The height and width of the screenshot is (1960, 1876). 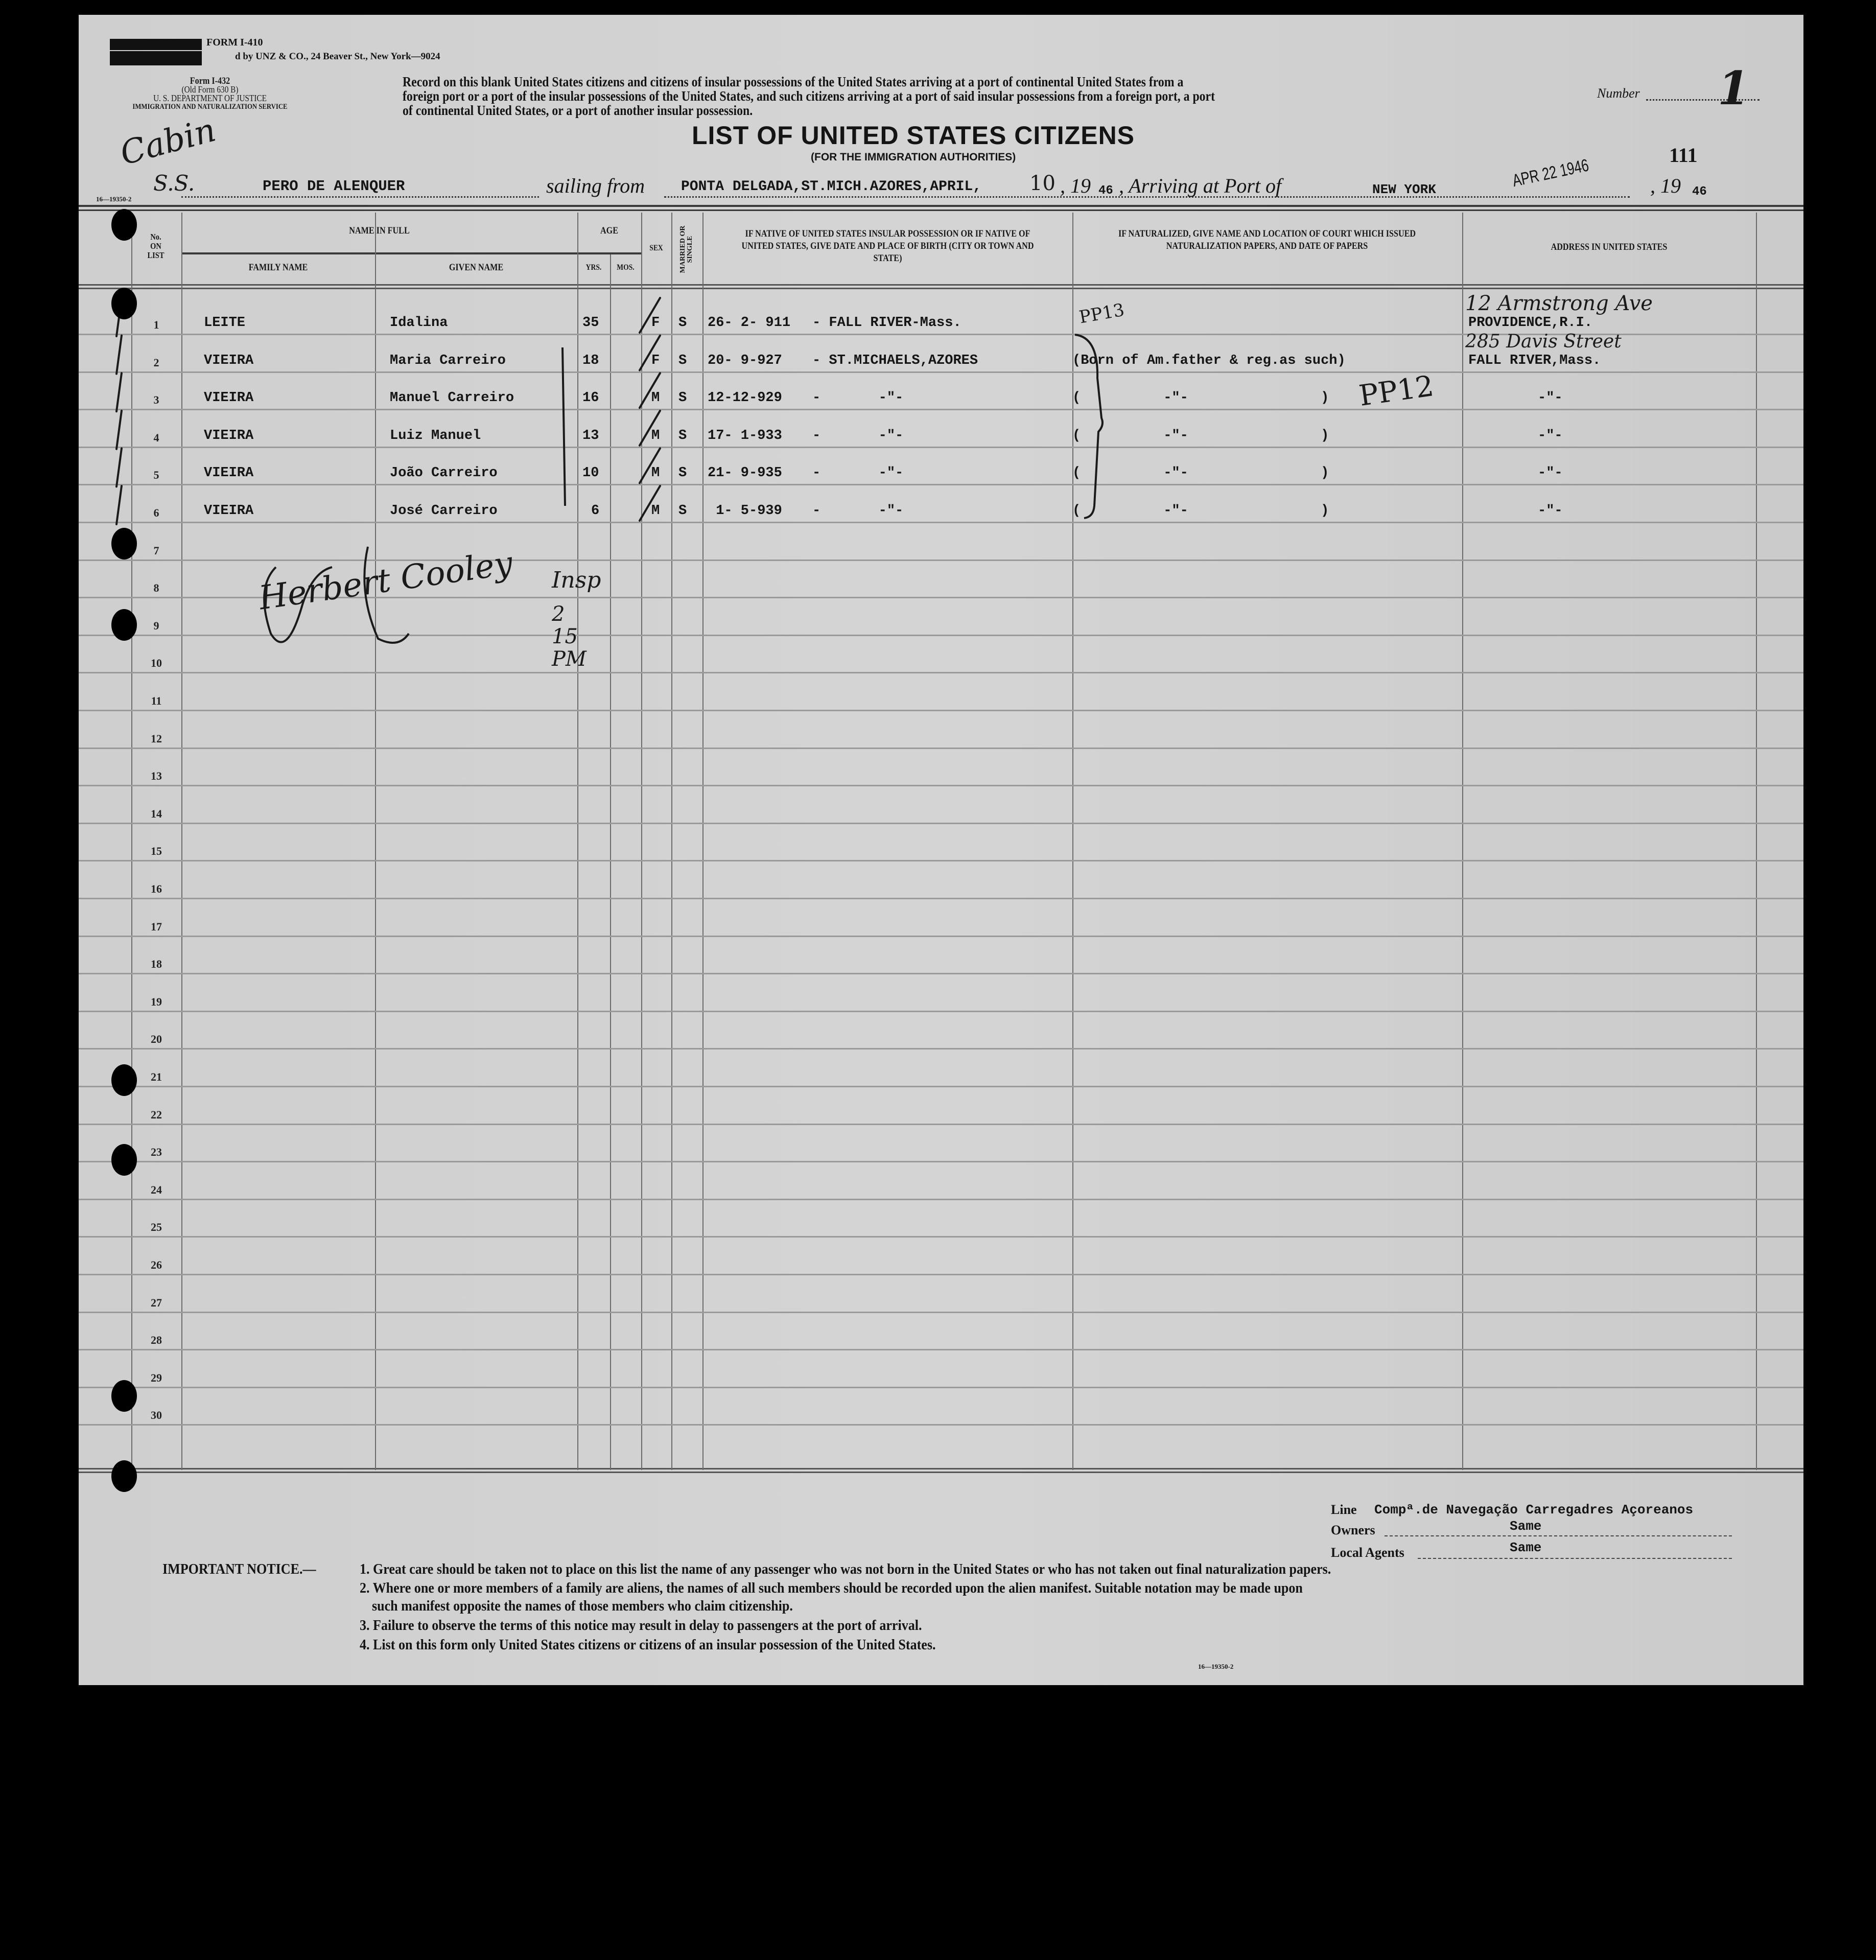 What do you see at coordinates (1042, 184) in the screenshot?
I see `sailing-day: 10` at bounding box center [1042, 184].